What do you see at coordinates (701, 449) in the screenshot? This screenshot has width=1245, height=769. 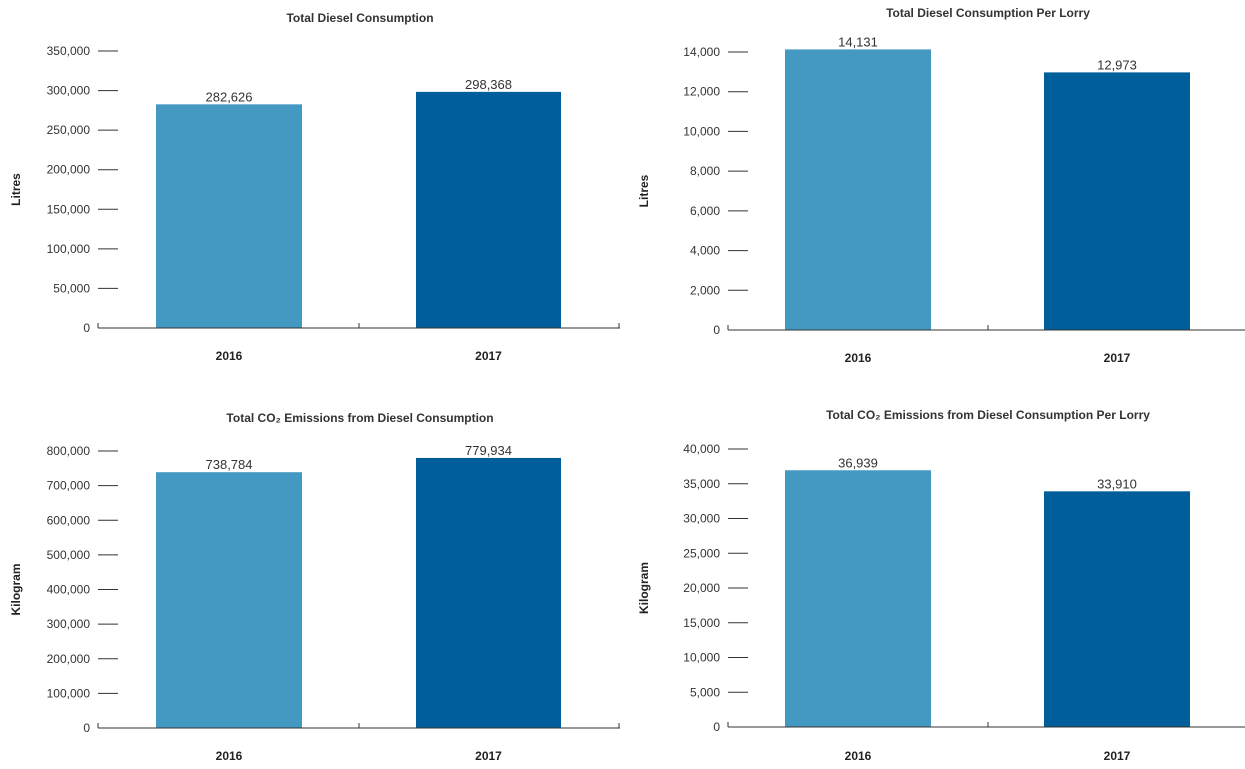 I see `y-tick-label: 40,000` at bounding box center [701, 449].